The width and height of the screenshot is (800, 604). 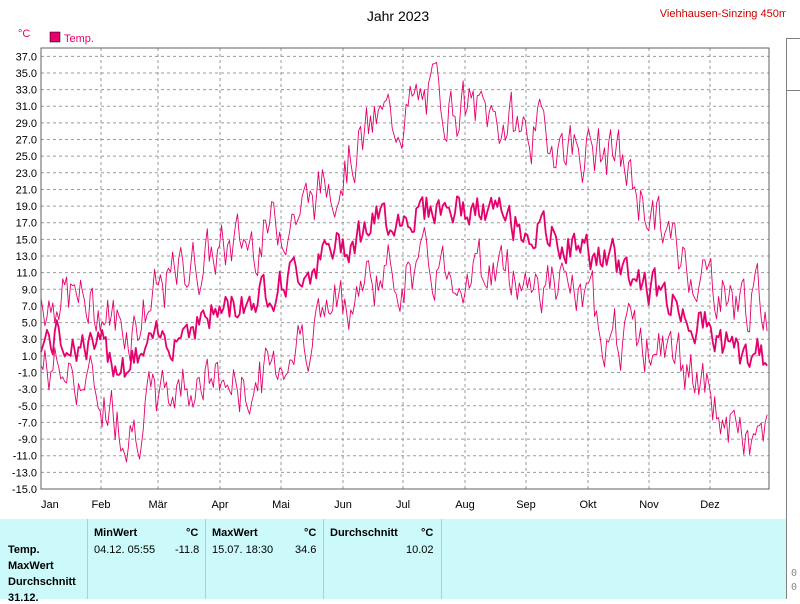 I want to click on y-tick-label: 27.0, so click(x=26, y=141).